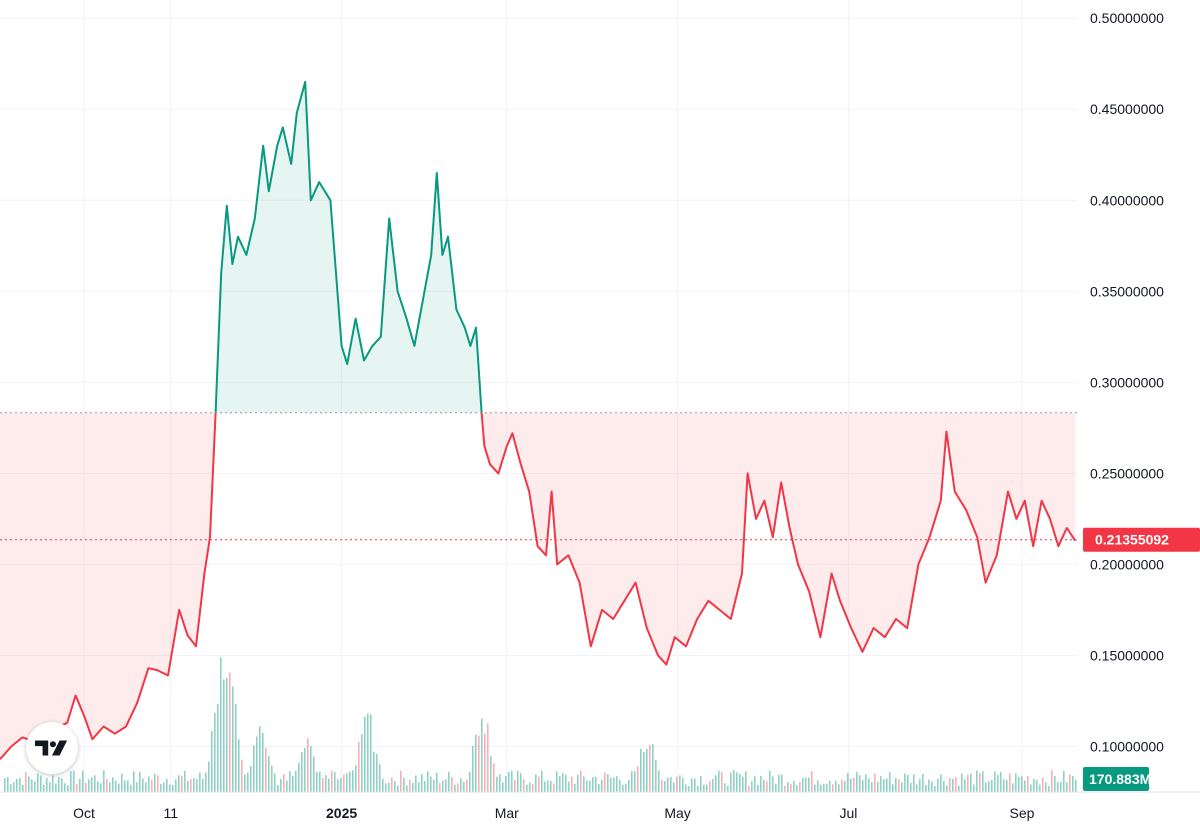 The image size is (1200, 839). What do you see at coordinates (171, 813) in the screenshot?
I see `time-tick-label: 11` at bounding box center [171, 813].